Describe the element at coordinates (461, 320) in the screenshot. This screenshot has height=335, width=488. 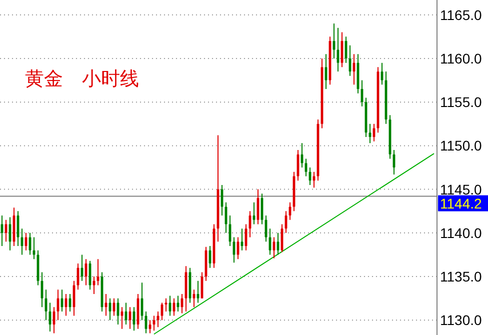
I see `y-tick-label: 1130.0` at that location.